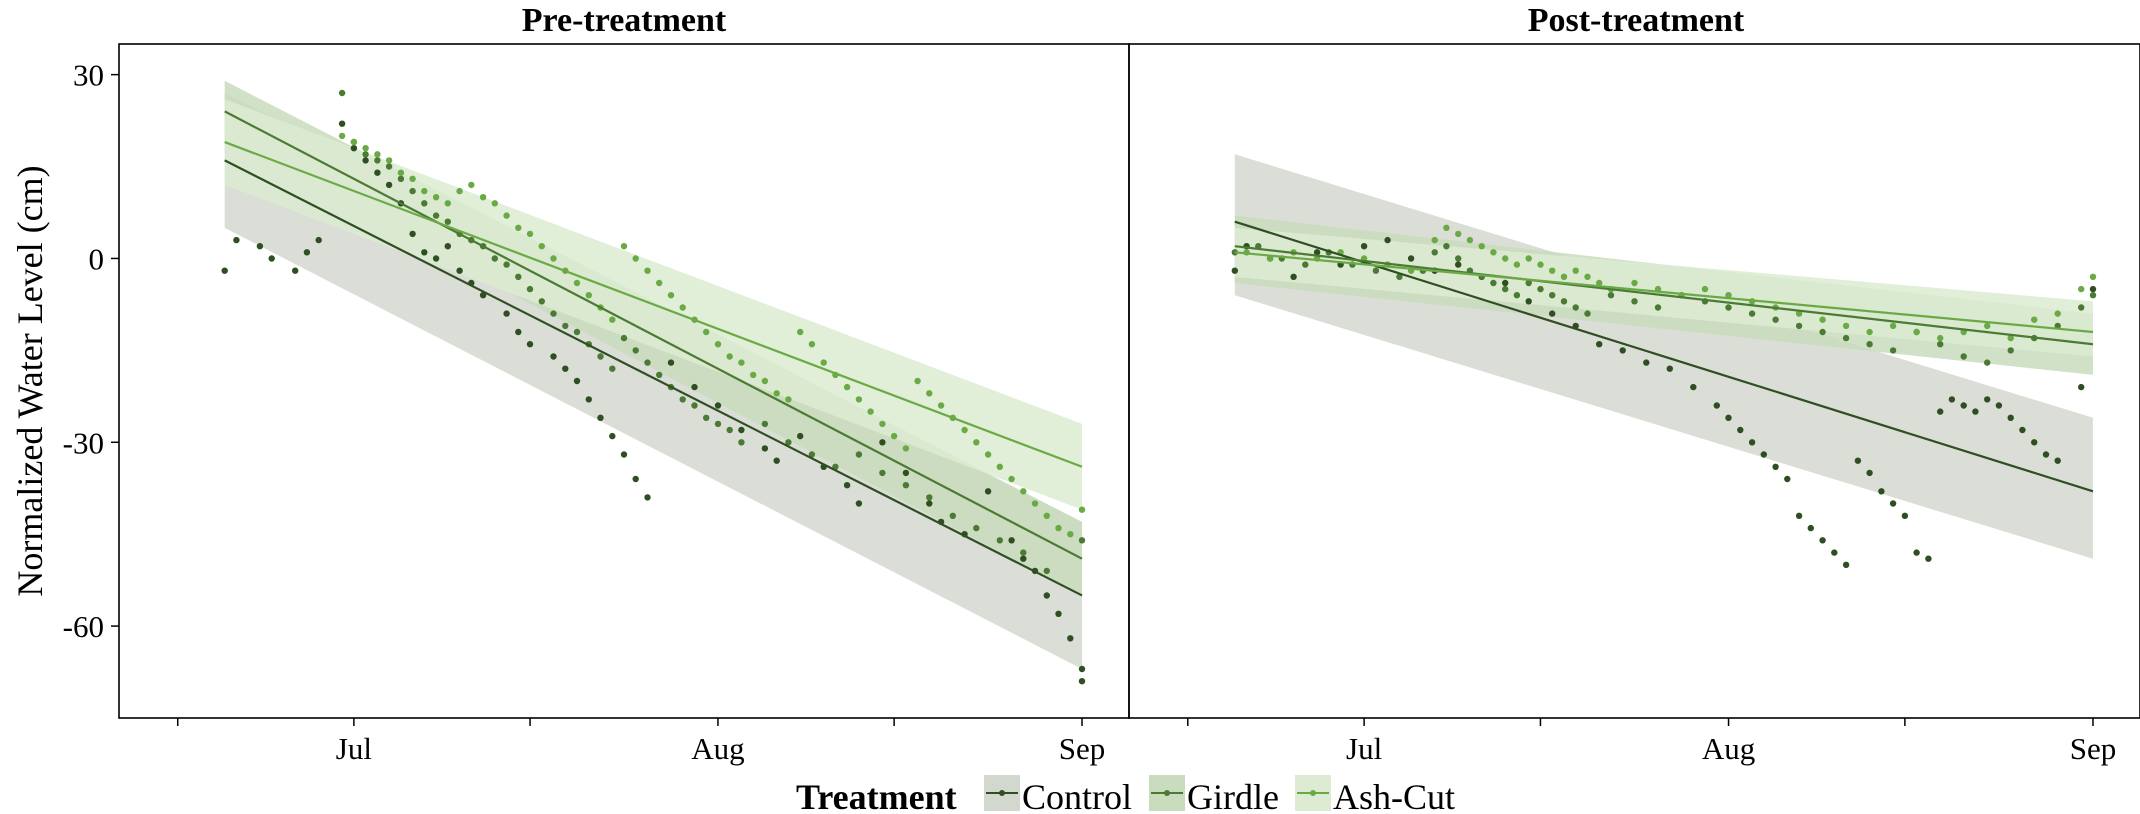  Describe the element at coordinates (624, 20) in the screenshot. I see `panel-title-pre-treatment: Pre-treatment` at that location.